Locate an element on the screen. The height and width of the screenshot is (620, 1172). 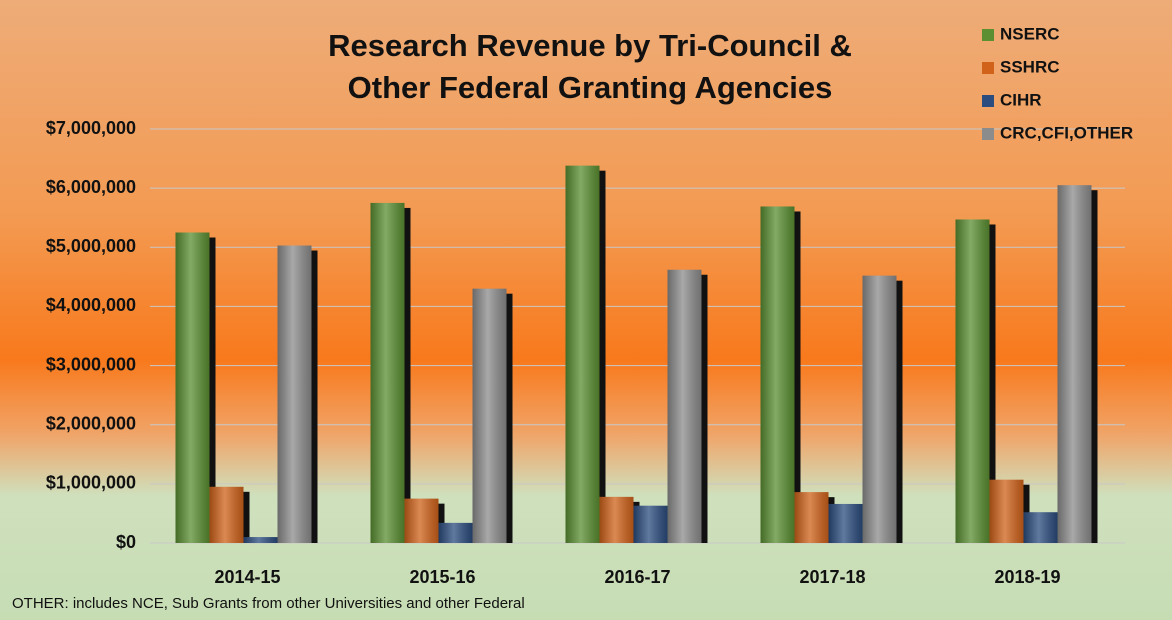
chart-title: Other Federal Granting Agencies is located at coordinates (590, 87).